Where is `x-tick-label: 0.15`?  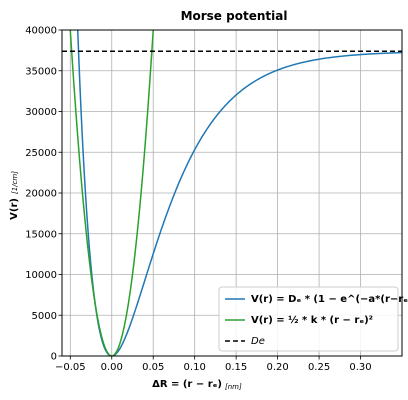 x-tick-label: 0.15 is located at coordinates (236, 367).